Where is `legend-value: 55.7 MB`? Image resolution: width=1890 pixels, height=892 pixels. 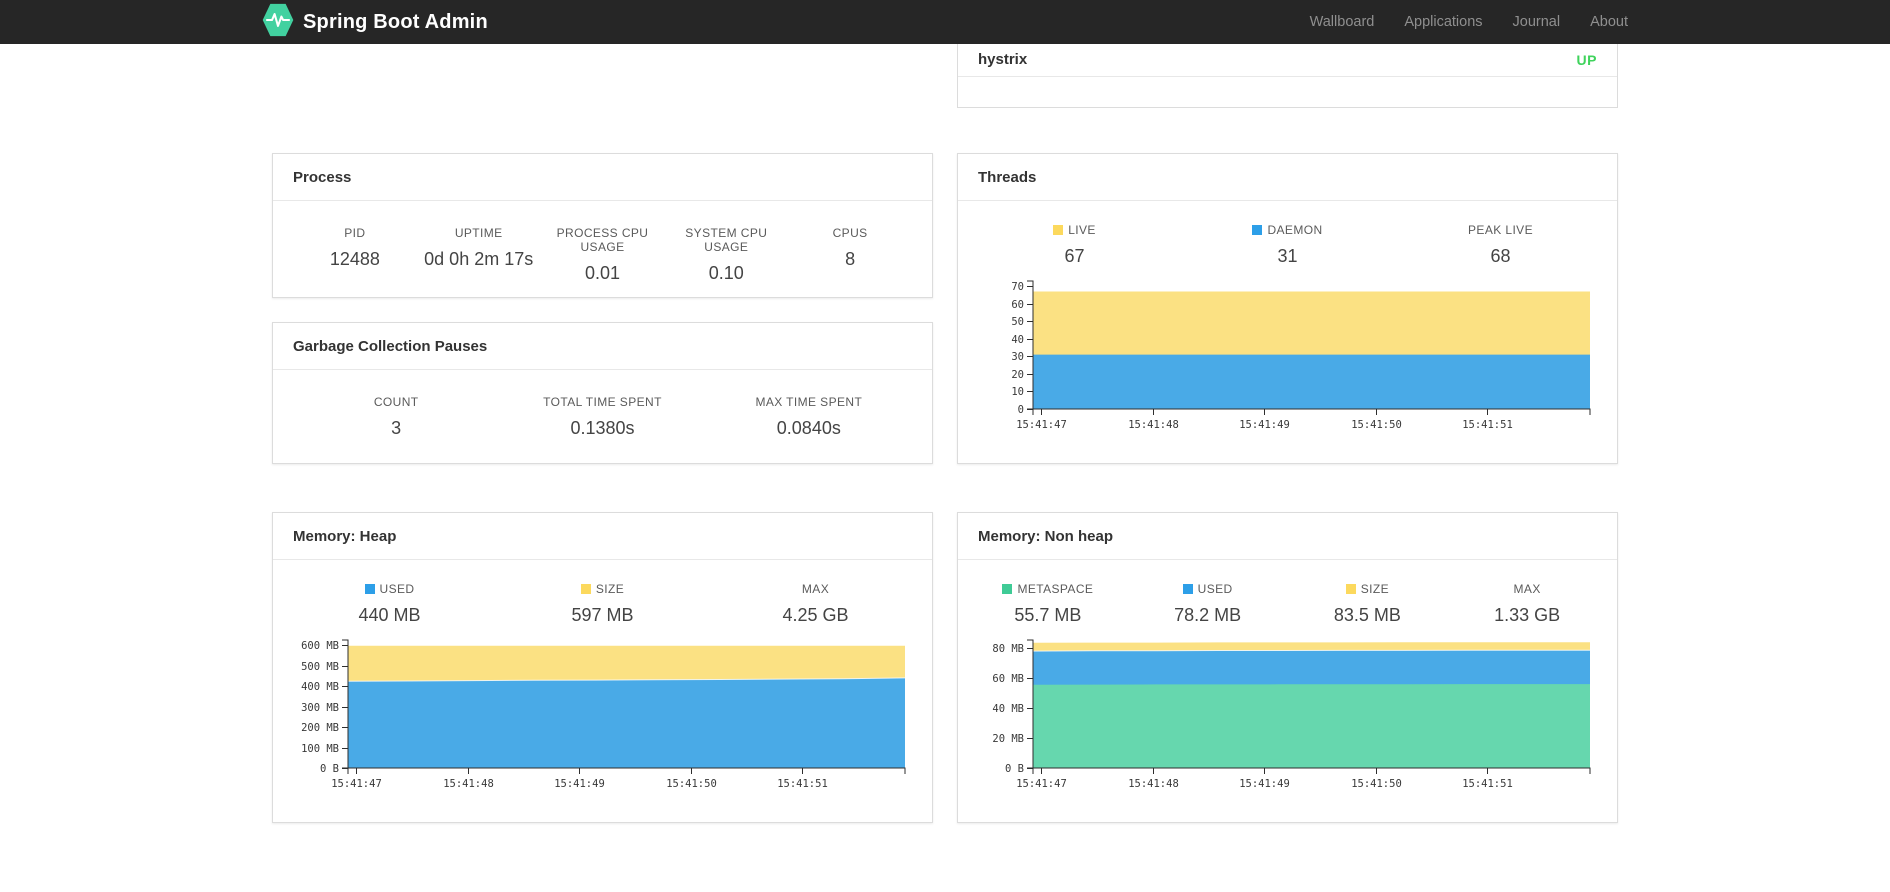
legend-value: 55.7 MB is located at coordinates (1048, 615).